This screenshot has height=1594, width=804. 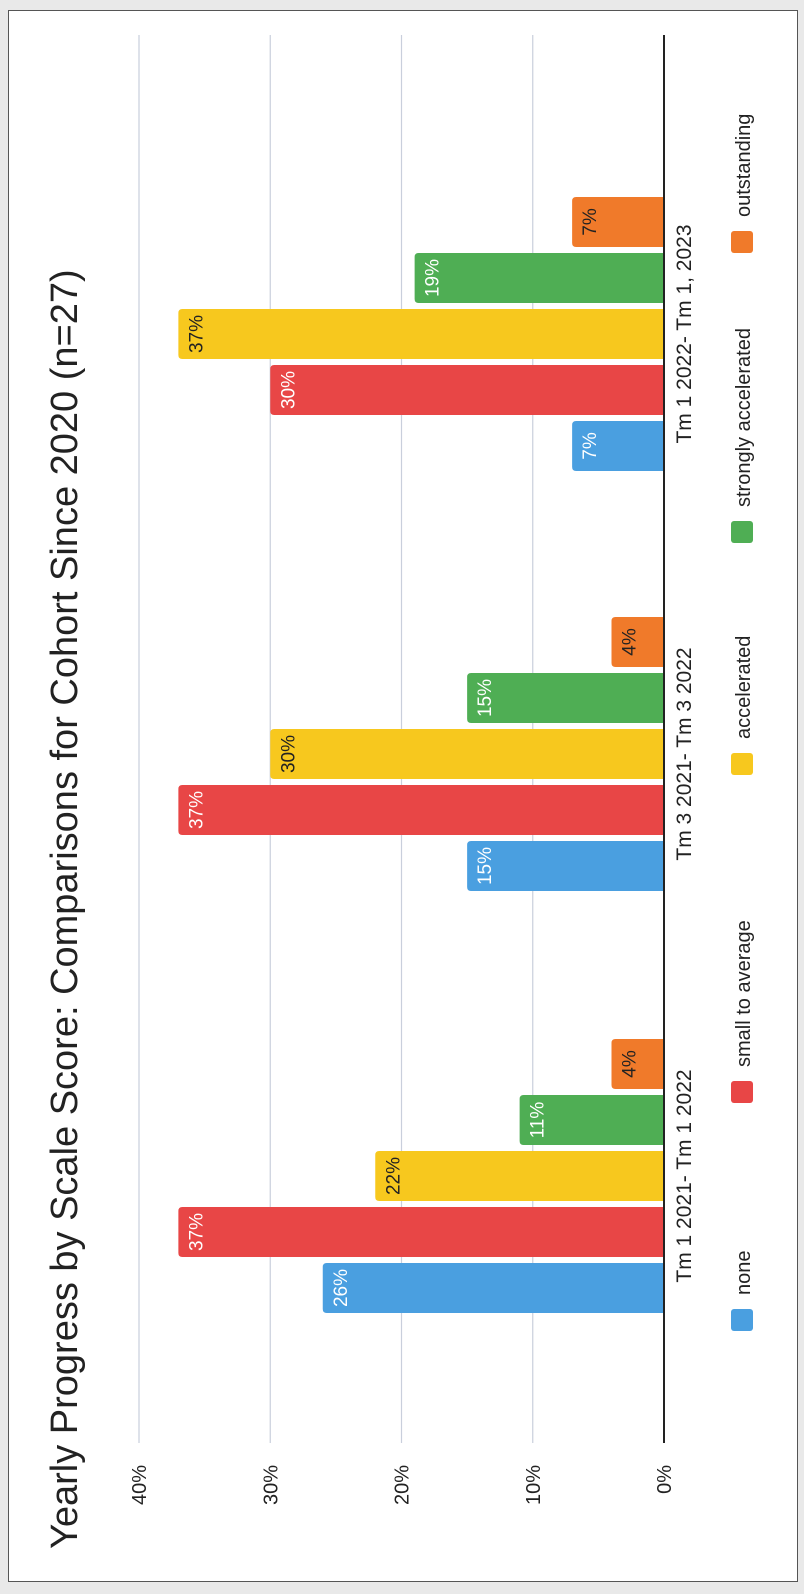 What do you see at coordinates (744, 993) in the screenshot?
I see `legend-label: small to average` at bounding box center [744, 993].